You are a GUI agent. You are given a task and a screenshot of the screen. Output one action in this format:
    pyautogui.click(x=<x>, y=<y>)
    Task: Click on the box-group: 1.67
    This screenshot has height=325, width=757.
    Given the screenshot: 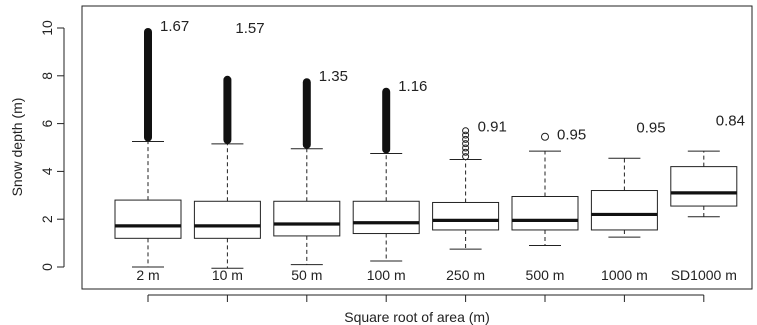 What is the action you would take?
    pyautogui.click(x=151, y=143)
    